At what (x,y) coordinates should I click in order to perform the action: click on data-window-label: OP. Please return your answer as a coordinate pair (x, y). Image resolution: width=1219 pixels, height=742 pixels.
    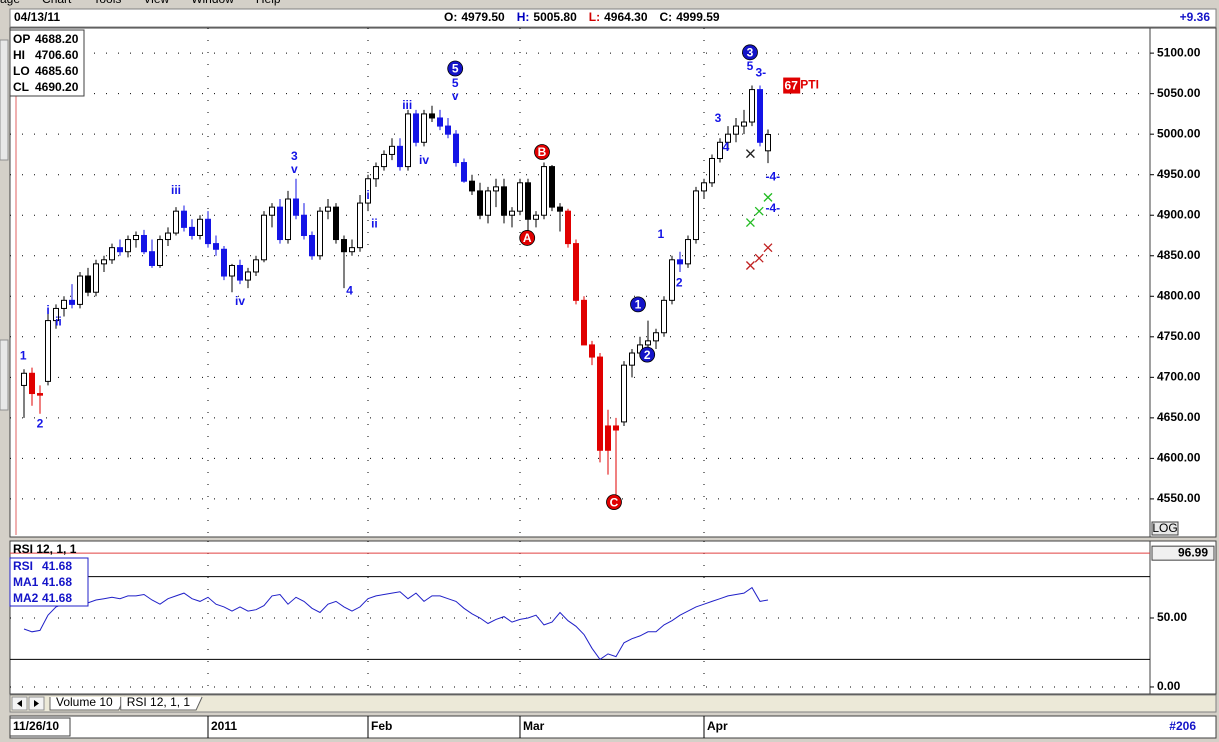
    Looking at the image, I should click on (21, 39).